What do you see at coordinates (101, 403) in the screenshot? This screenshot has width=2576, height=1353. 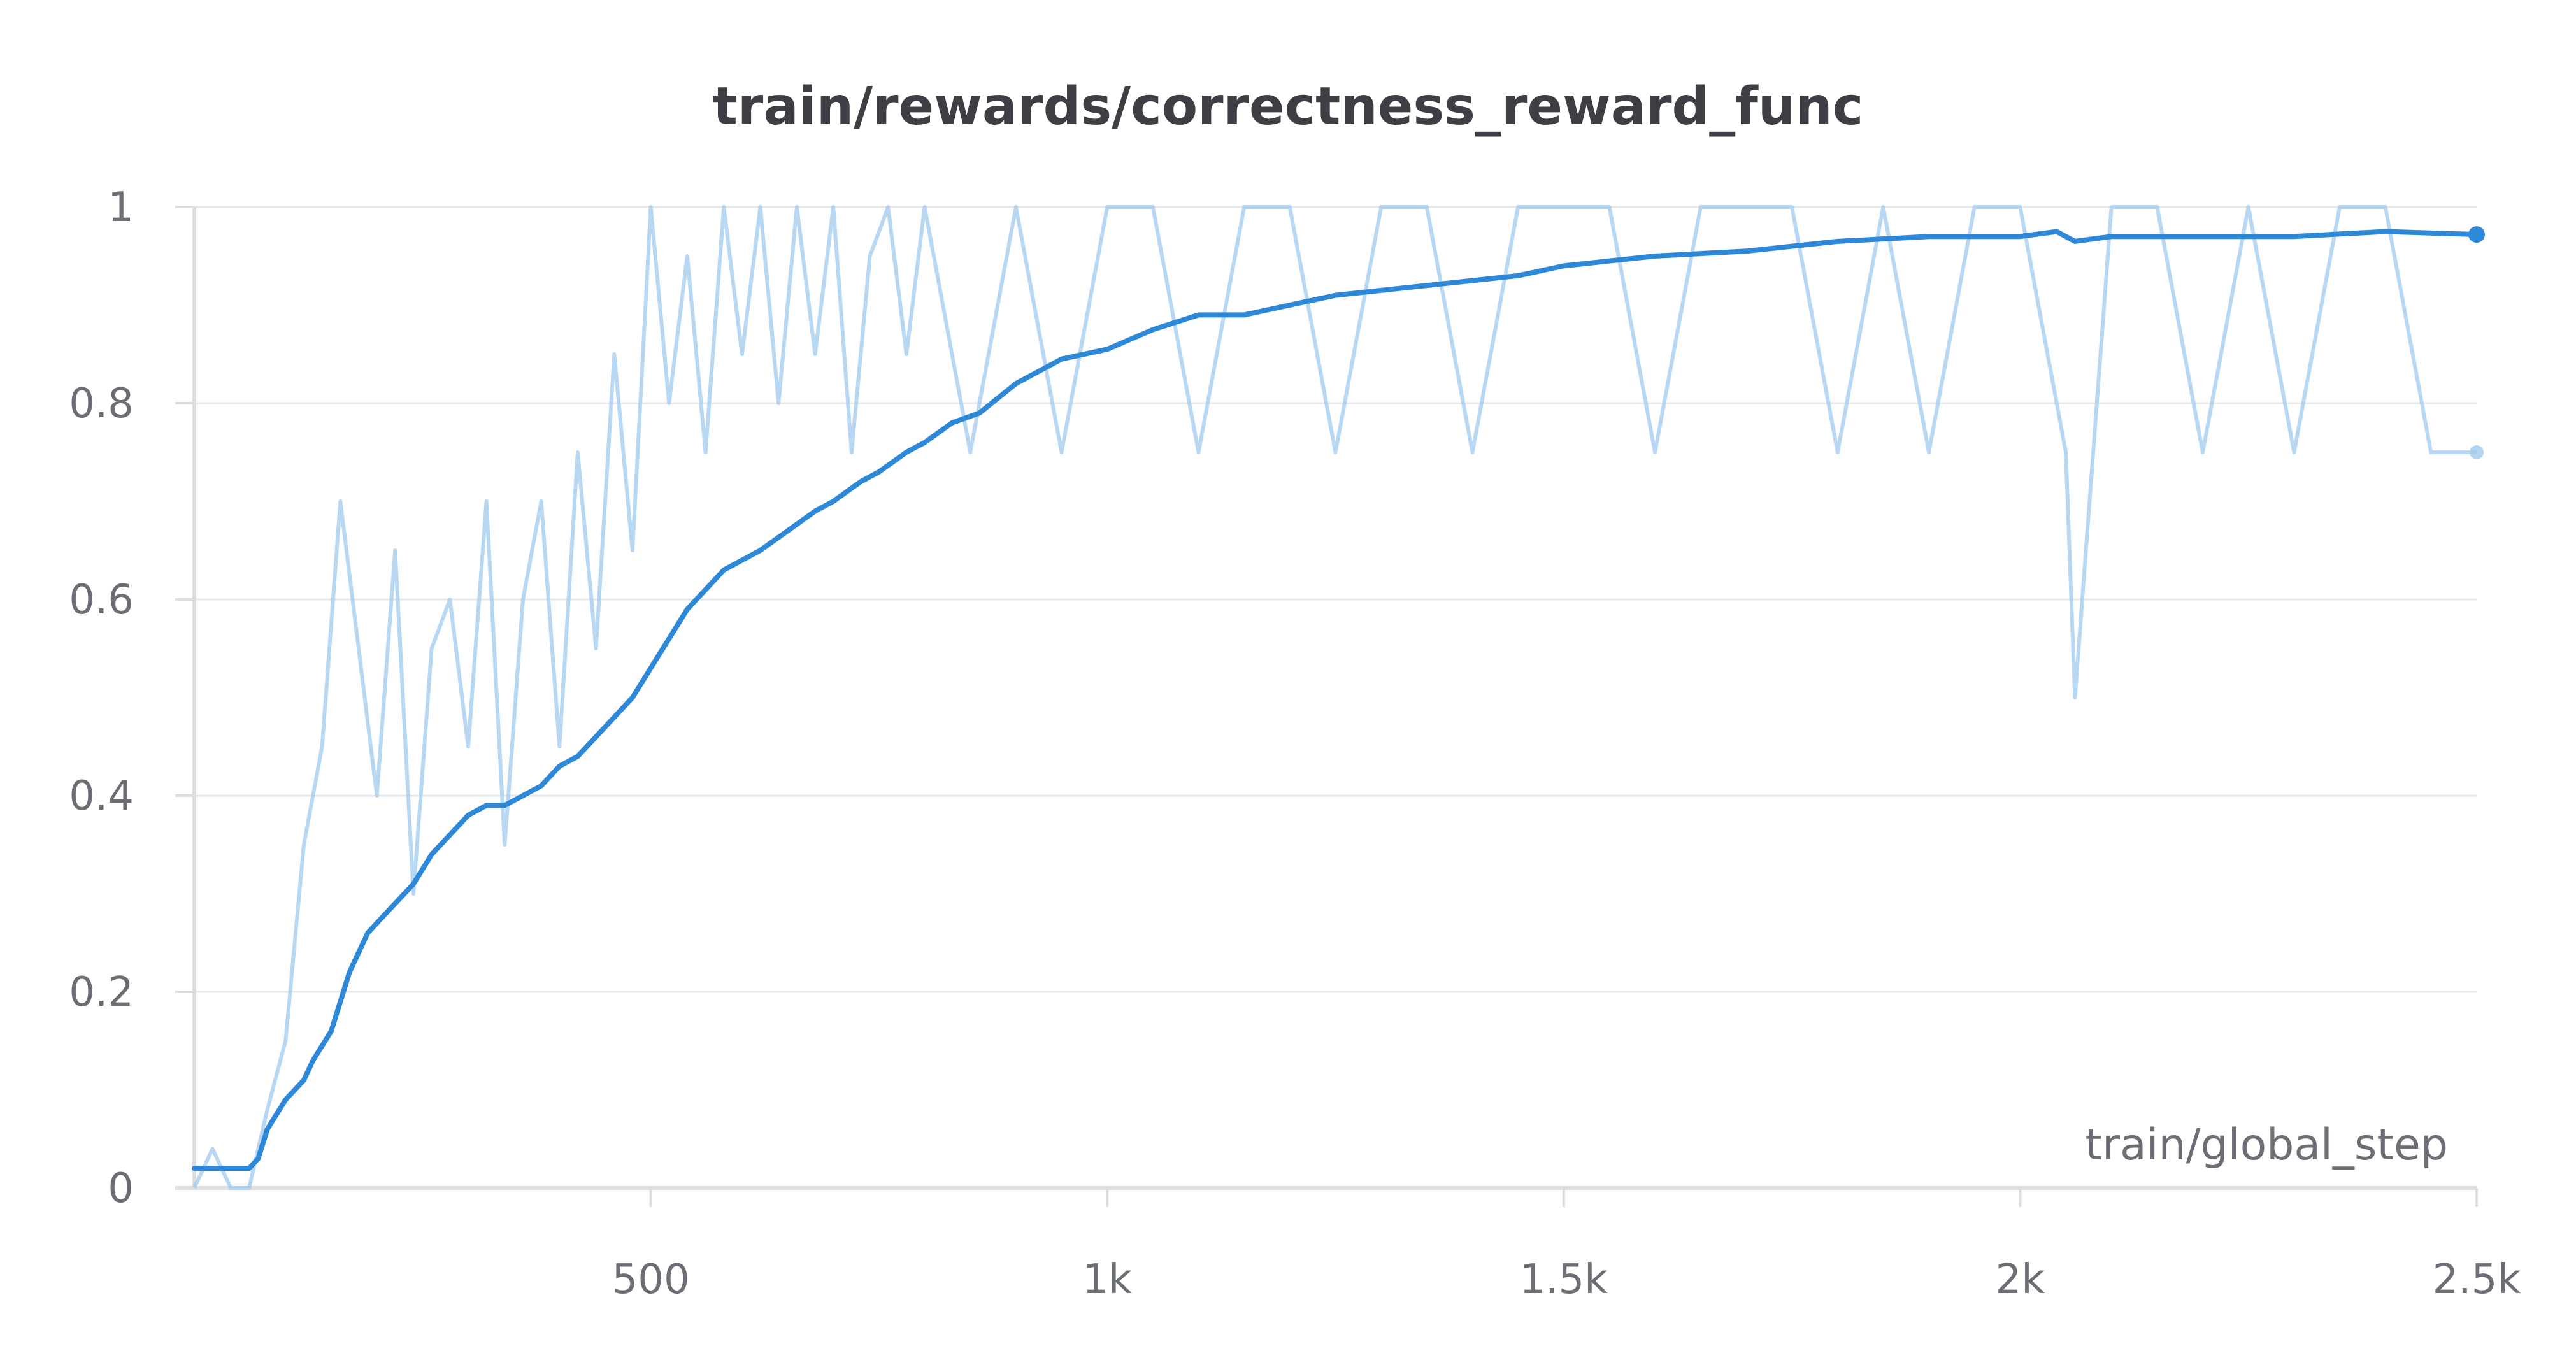 I see `y-tick-label: 0.8` at bounding box center [101, 403].